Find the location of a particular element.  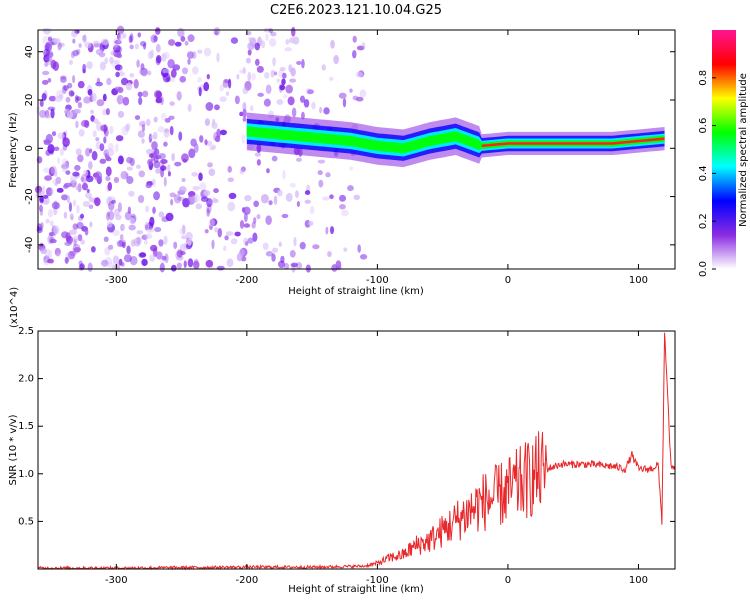

y-tick-label: 20 is located at coordinates (29, 100).